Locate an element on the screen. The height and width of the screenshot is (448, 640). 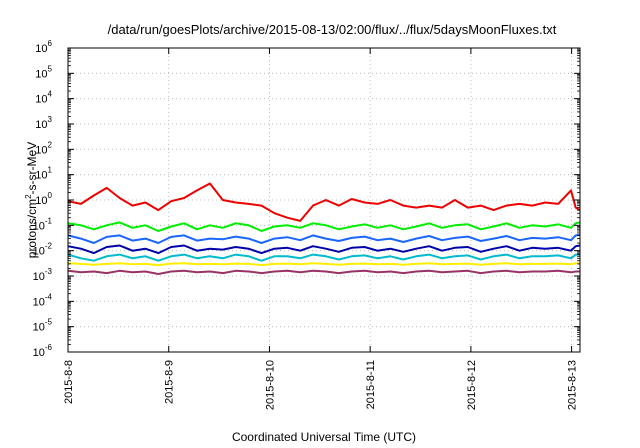
y-axis-label-superscript: 2 is located at coordinates (28, 196).